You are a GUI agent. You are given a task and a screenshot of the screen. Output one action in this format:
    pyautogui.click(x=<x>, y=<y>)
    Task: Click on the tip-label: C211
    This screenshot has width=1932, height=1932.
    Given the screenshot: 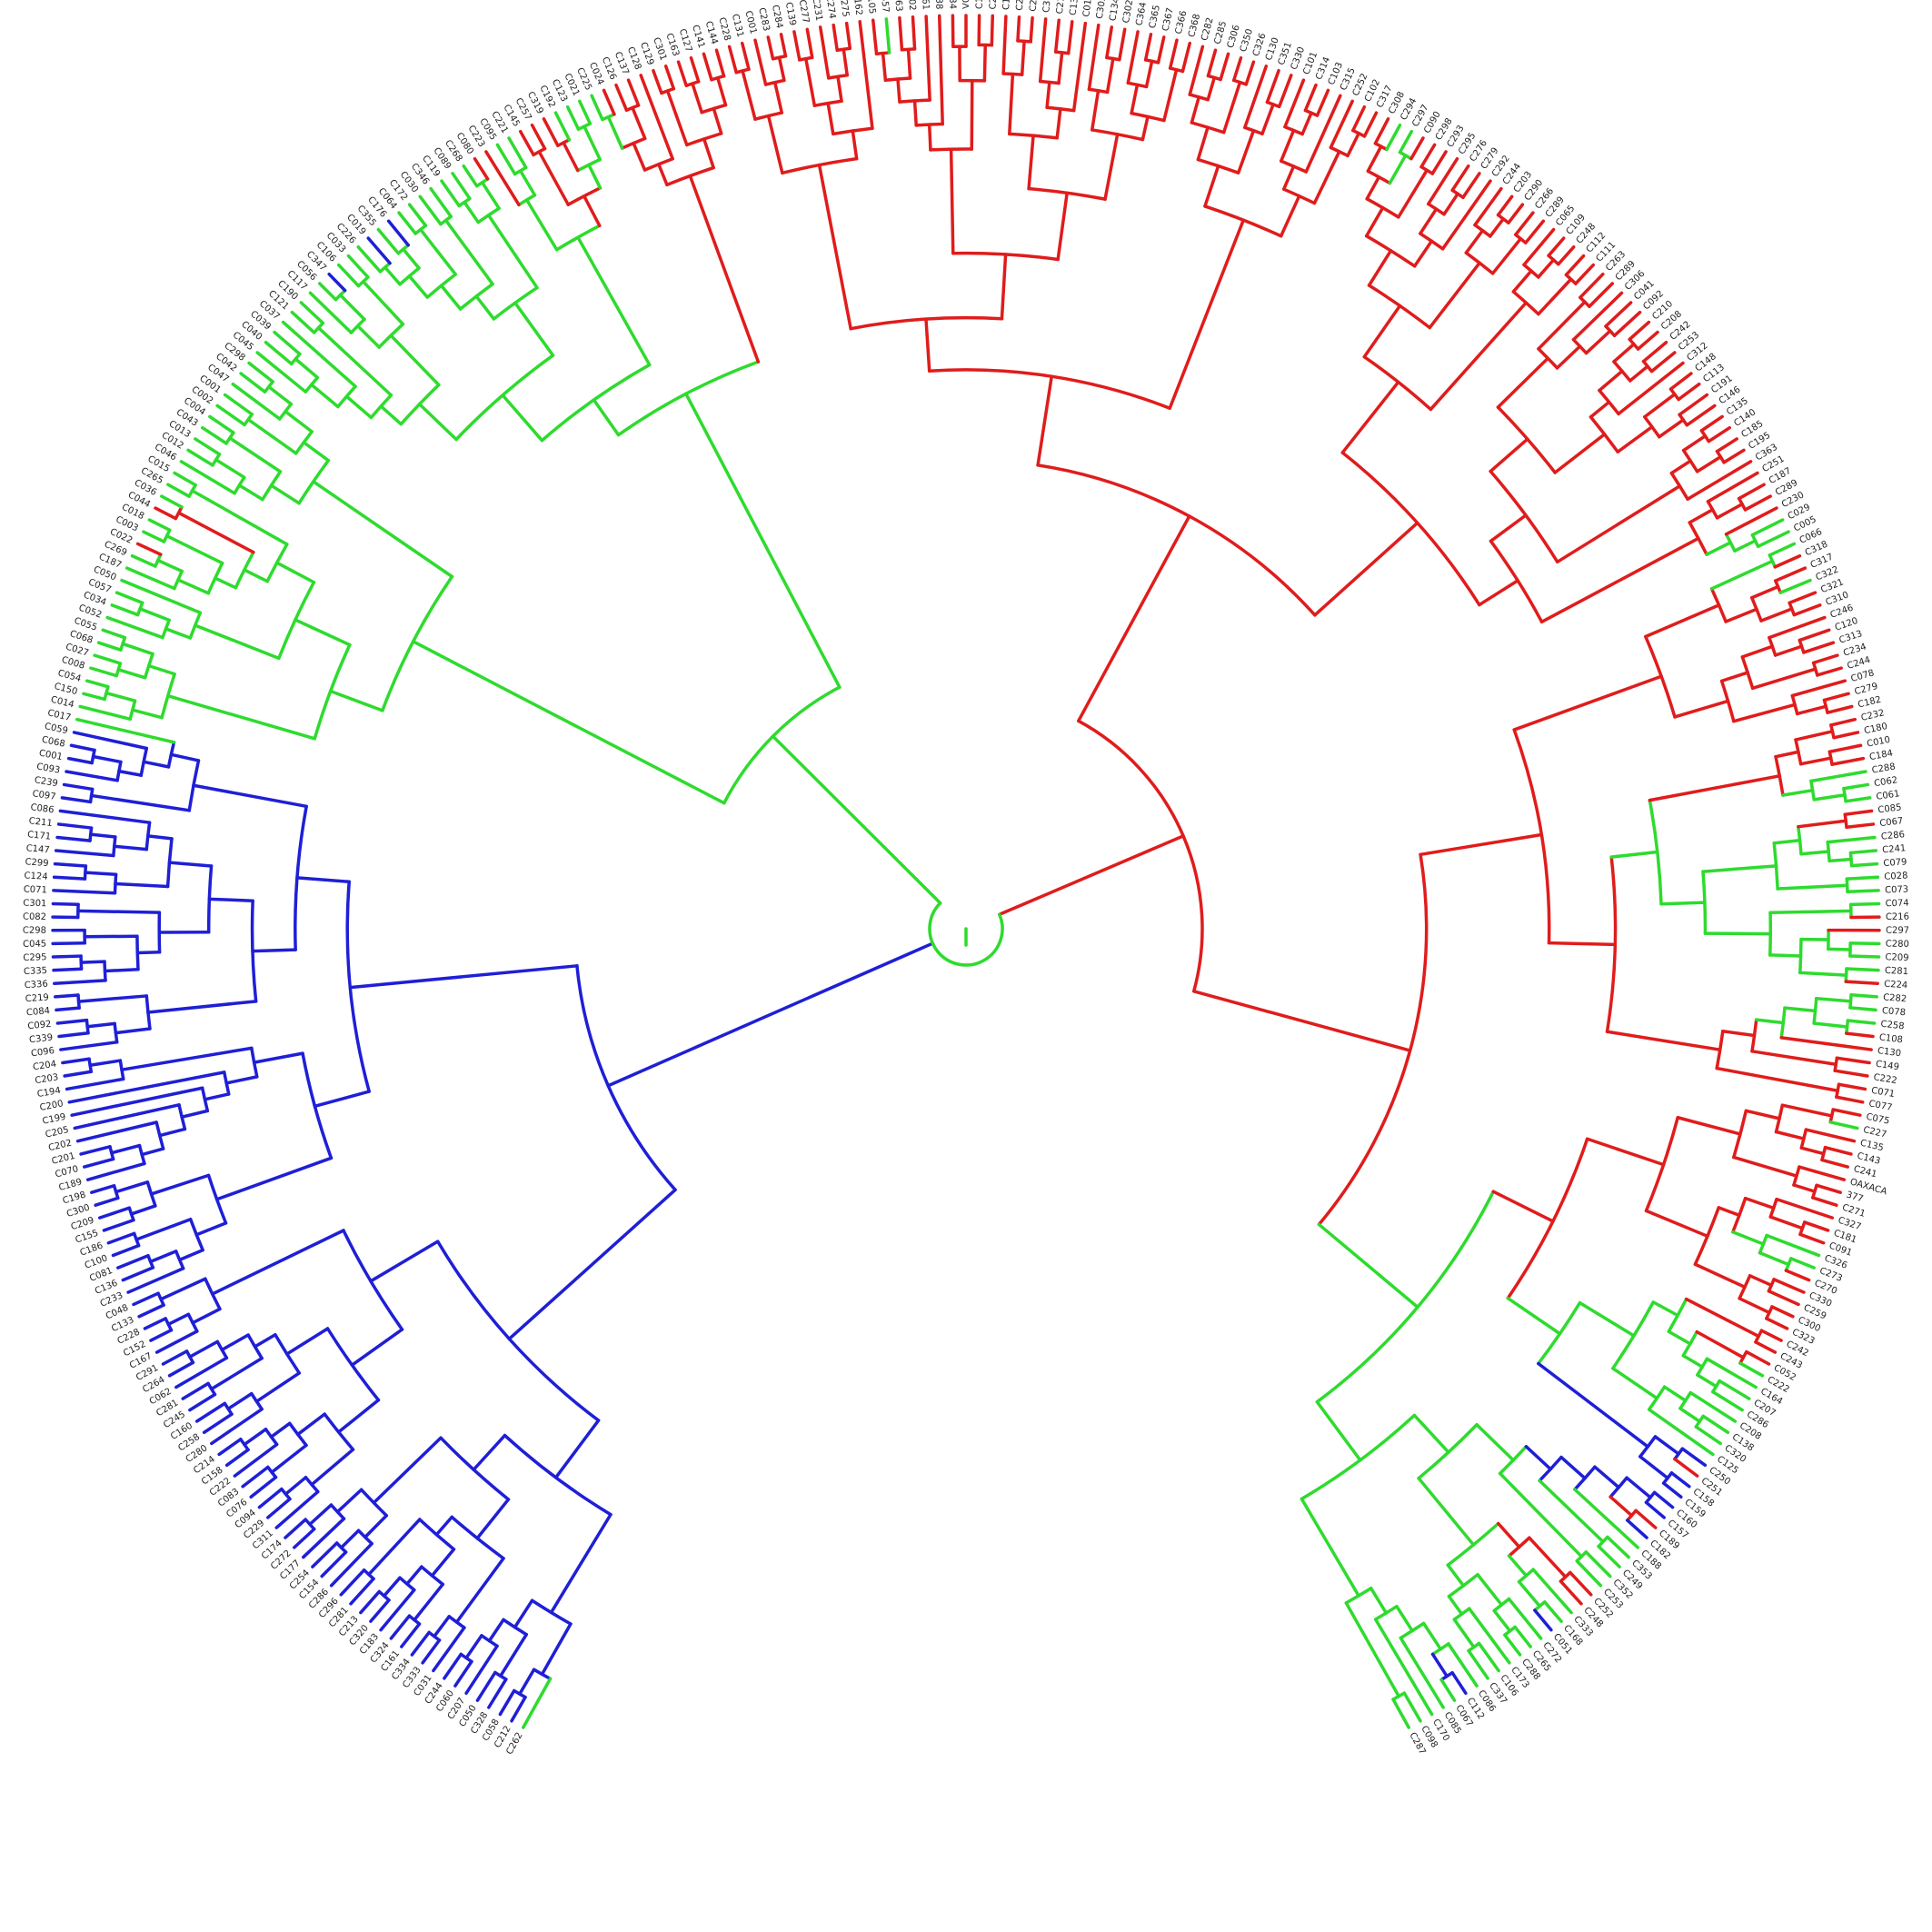 What is the action you would take?
    pyautogui.click(x=41, y=822)
    